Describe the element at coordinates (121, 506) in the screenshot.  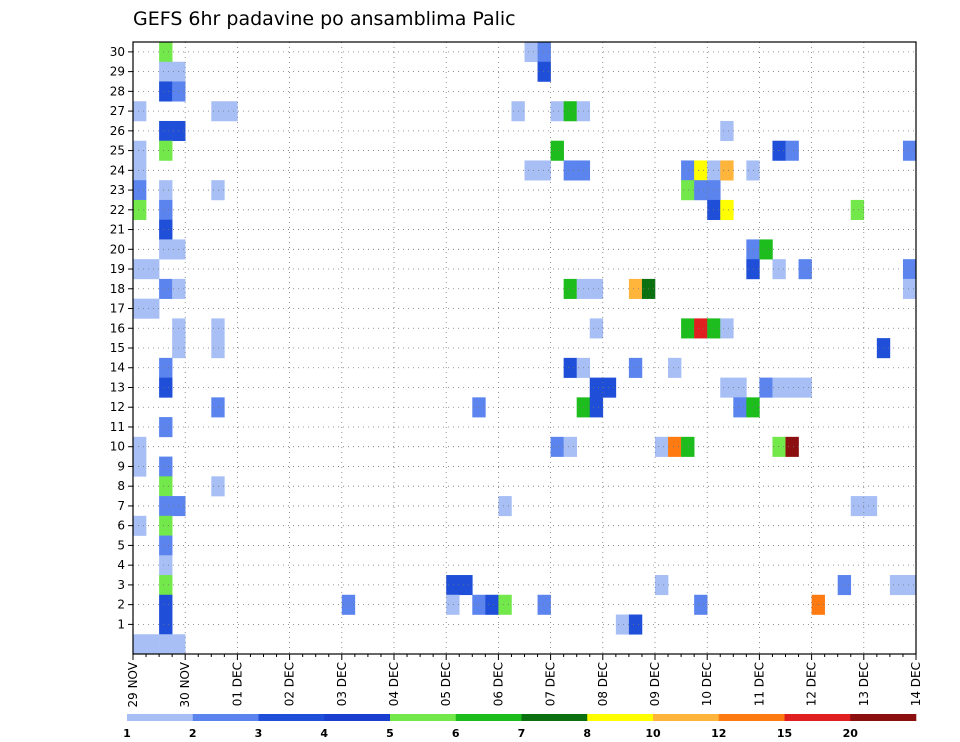
I see `y-tick-label: 7` at that location.